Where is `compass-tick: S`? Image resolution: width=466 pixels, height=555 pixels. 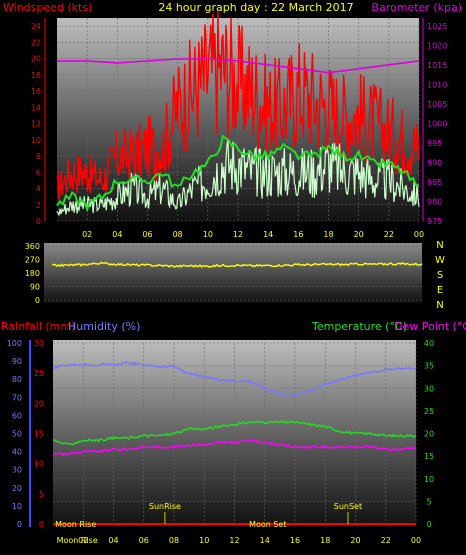 compass-tick: S is located at coordinates (440, 275).